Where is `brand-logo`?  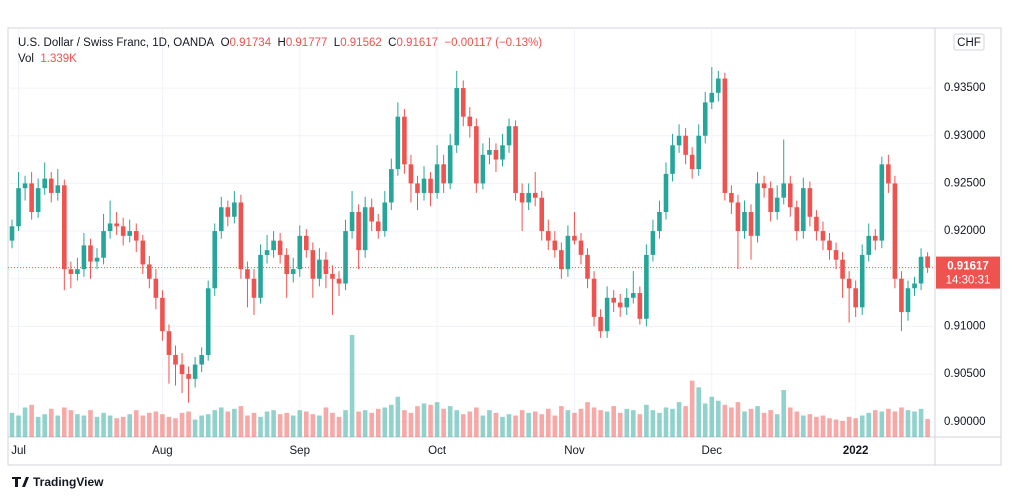
brand-logo is located at coordinates (20, 482).